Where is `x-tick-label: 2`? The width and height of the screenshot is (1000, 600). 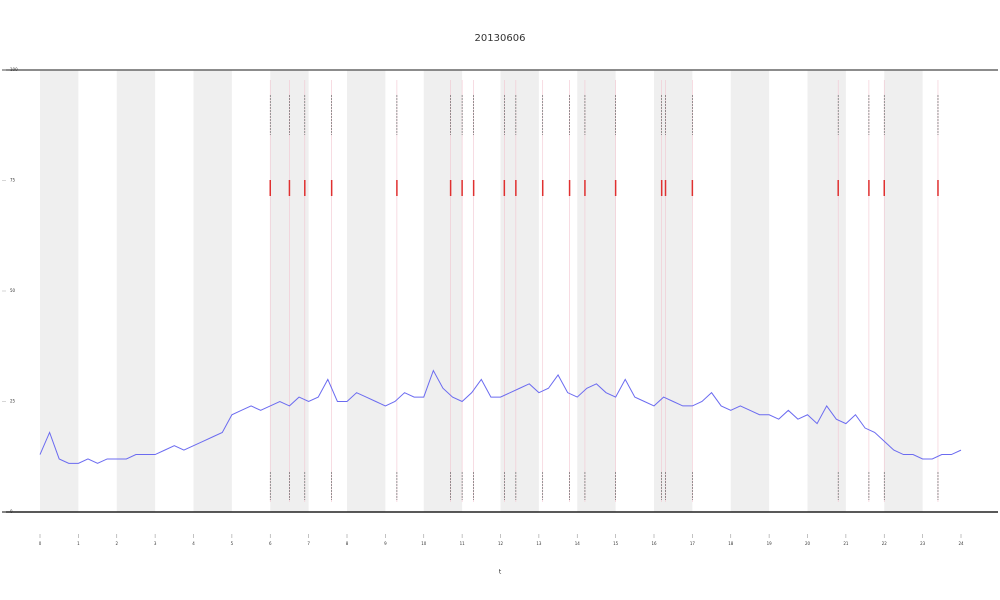 x-tick-label: 2 is located at coordinates (116, 543).